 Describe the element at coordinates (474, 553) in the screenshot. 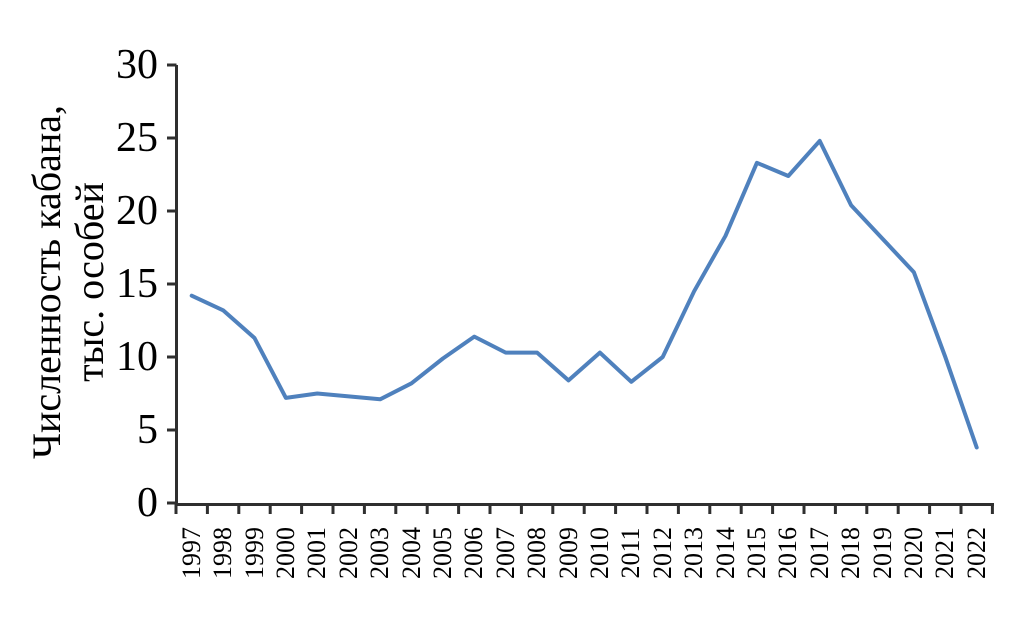

I see `x-tick-label-year: 2006` at that location.